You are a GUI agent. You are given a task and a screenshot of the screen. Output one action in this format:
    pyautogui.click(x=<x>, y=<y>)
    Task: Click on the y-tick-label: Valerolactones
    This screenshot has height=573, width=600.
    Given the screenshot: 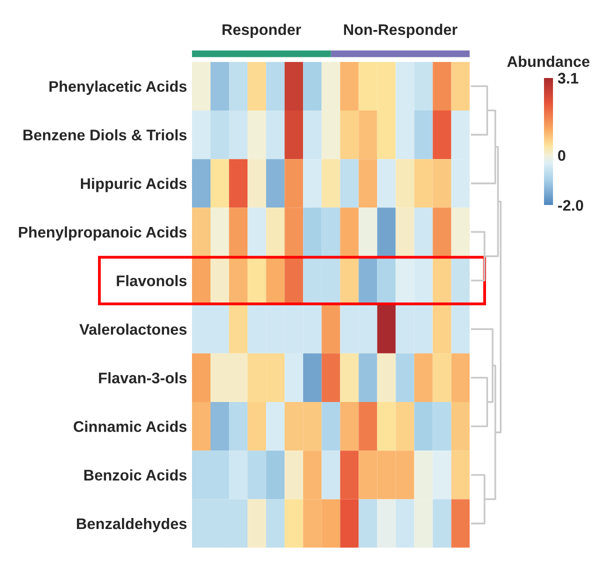 What is the action you would take?
    pyautogui.click(x=133, y=329)
    